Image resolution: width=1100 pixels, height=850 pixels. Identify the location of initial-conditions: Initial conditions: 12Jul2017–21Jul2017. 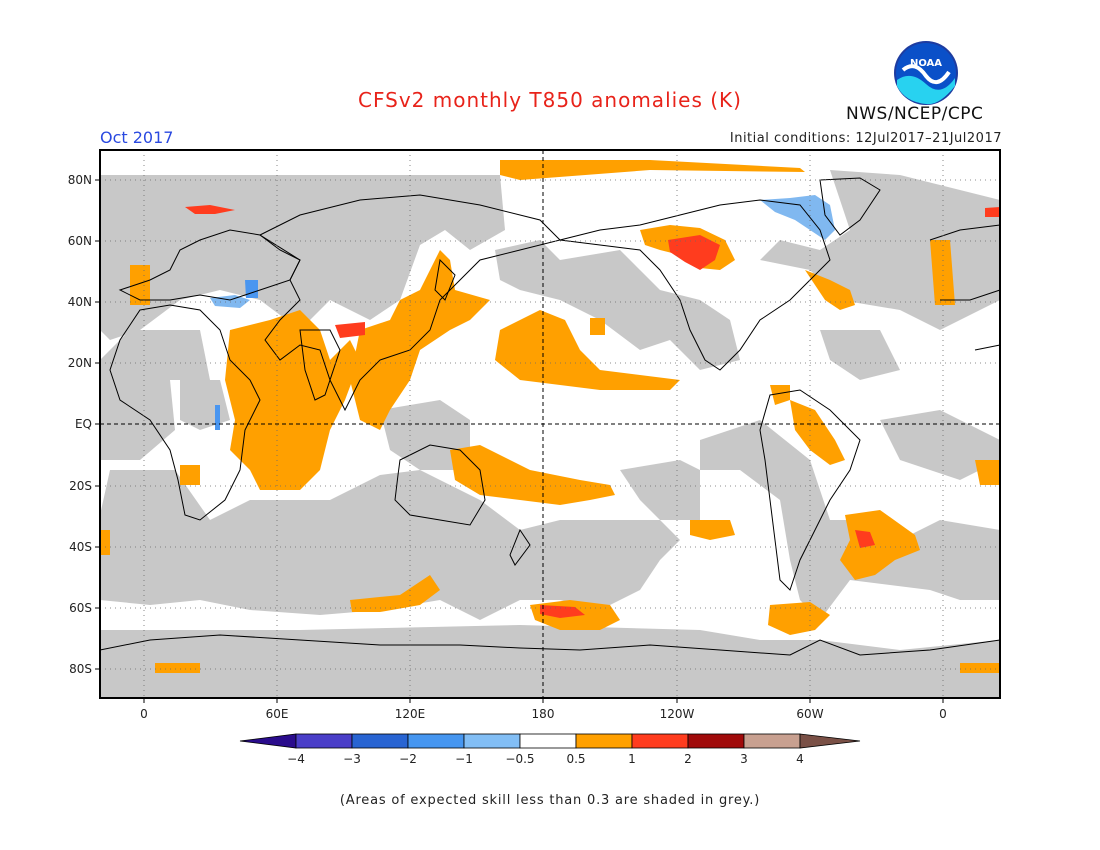
(865, 138).